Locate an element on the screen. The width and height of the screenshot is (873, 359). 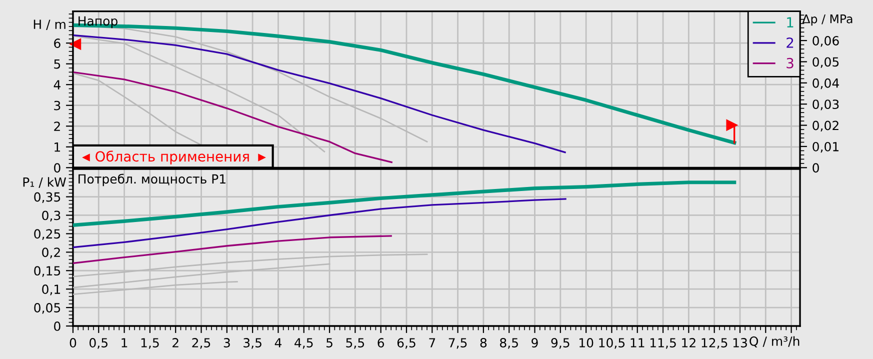
y2-axis-title: Δp / MPa is located at coordinates (827, 20).